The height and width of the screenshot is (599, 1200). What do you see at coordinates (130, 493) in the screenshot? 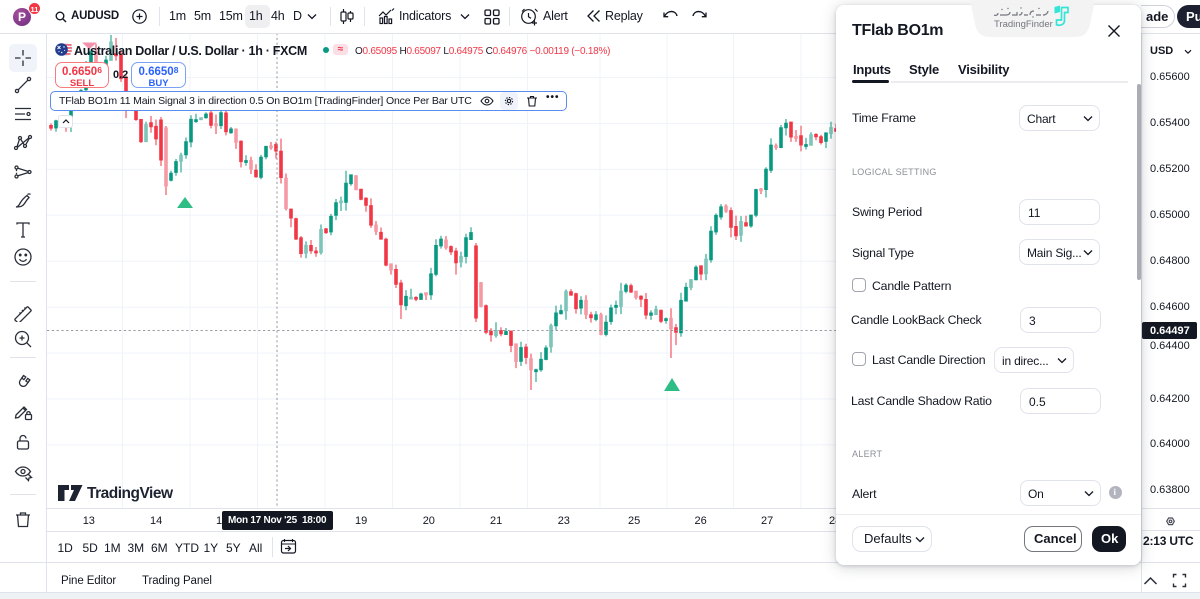
I see `svg-text: TradingView` at bounding box center [130, 493].